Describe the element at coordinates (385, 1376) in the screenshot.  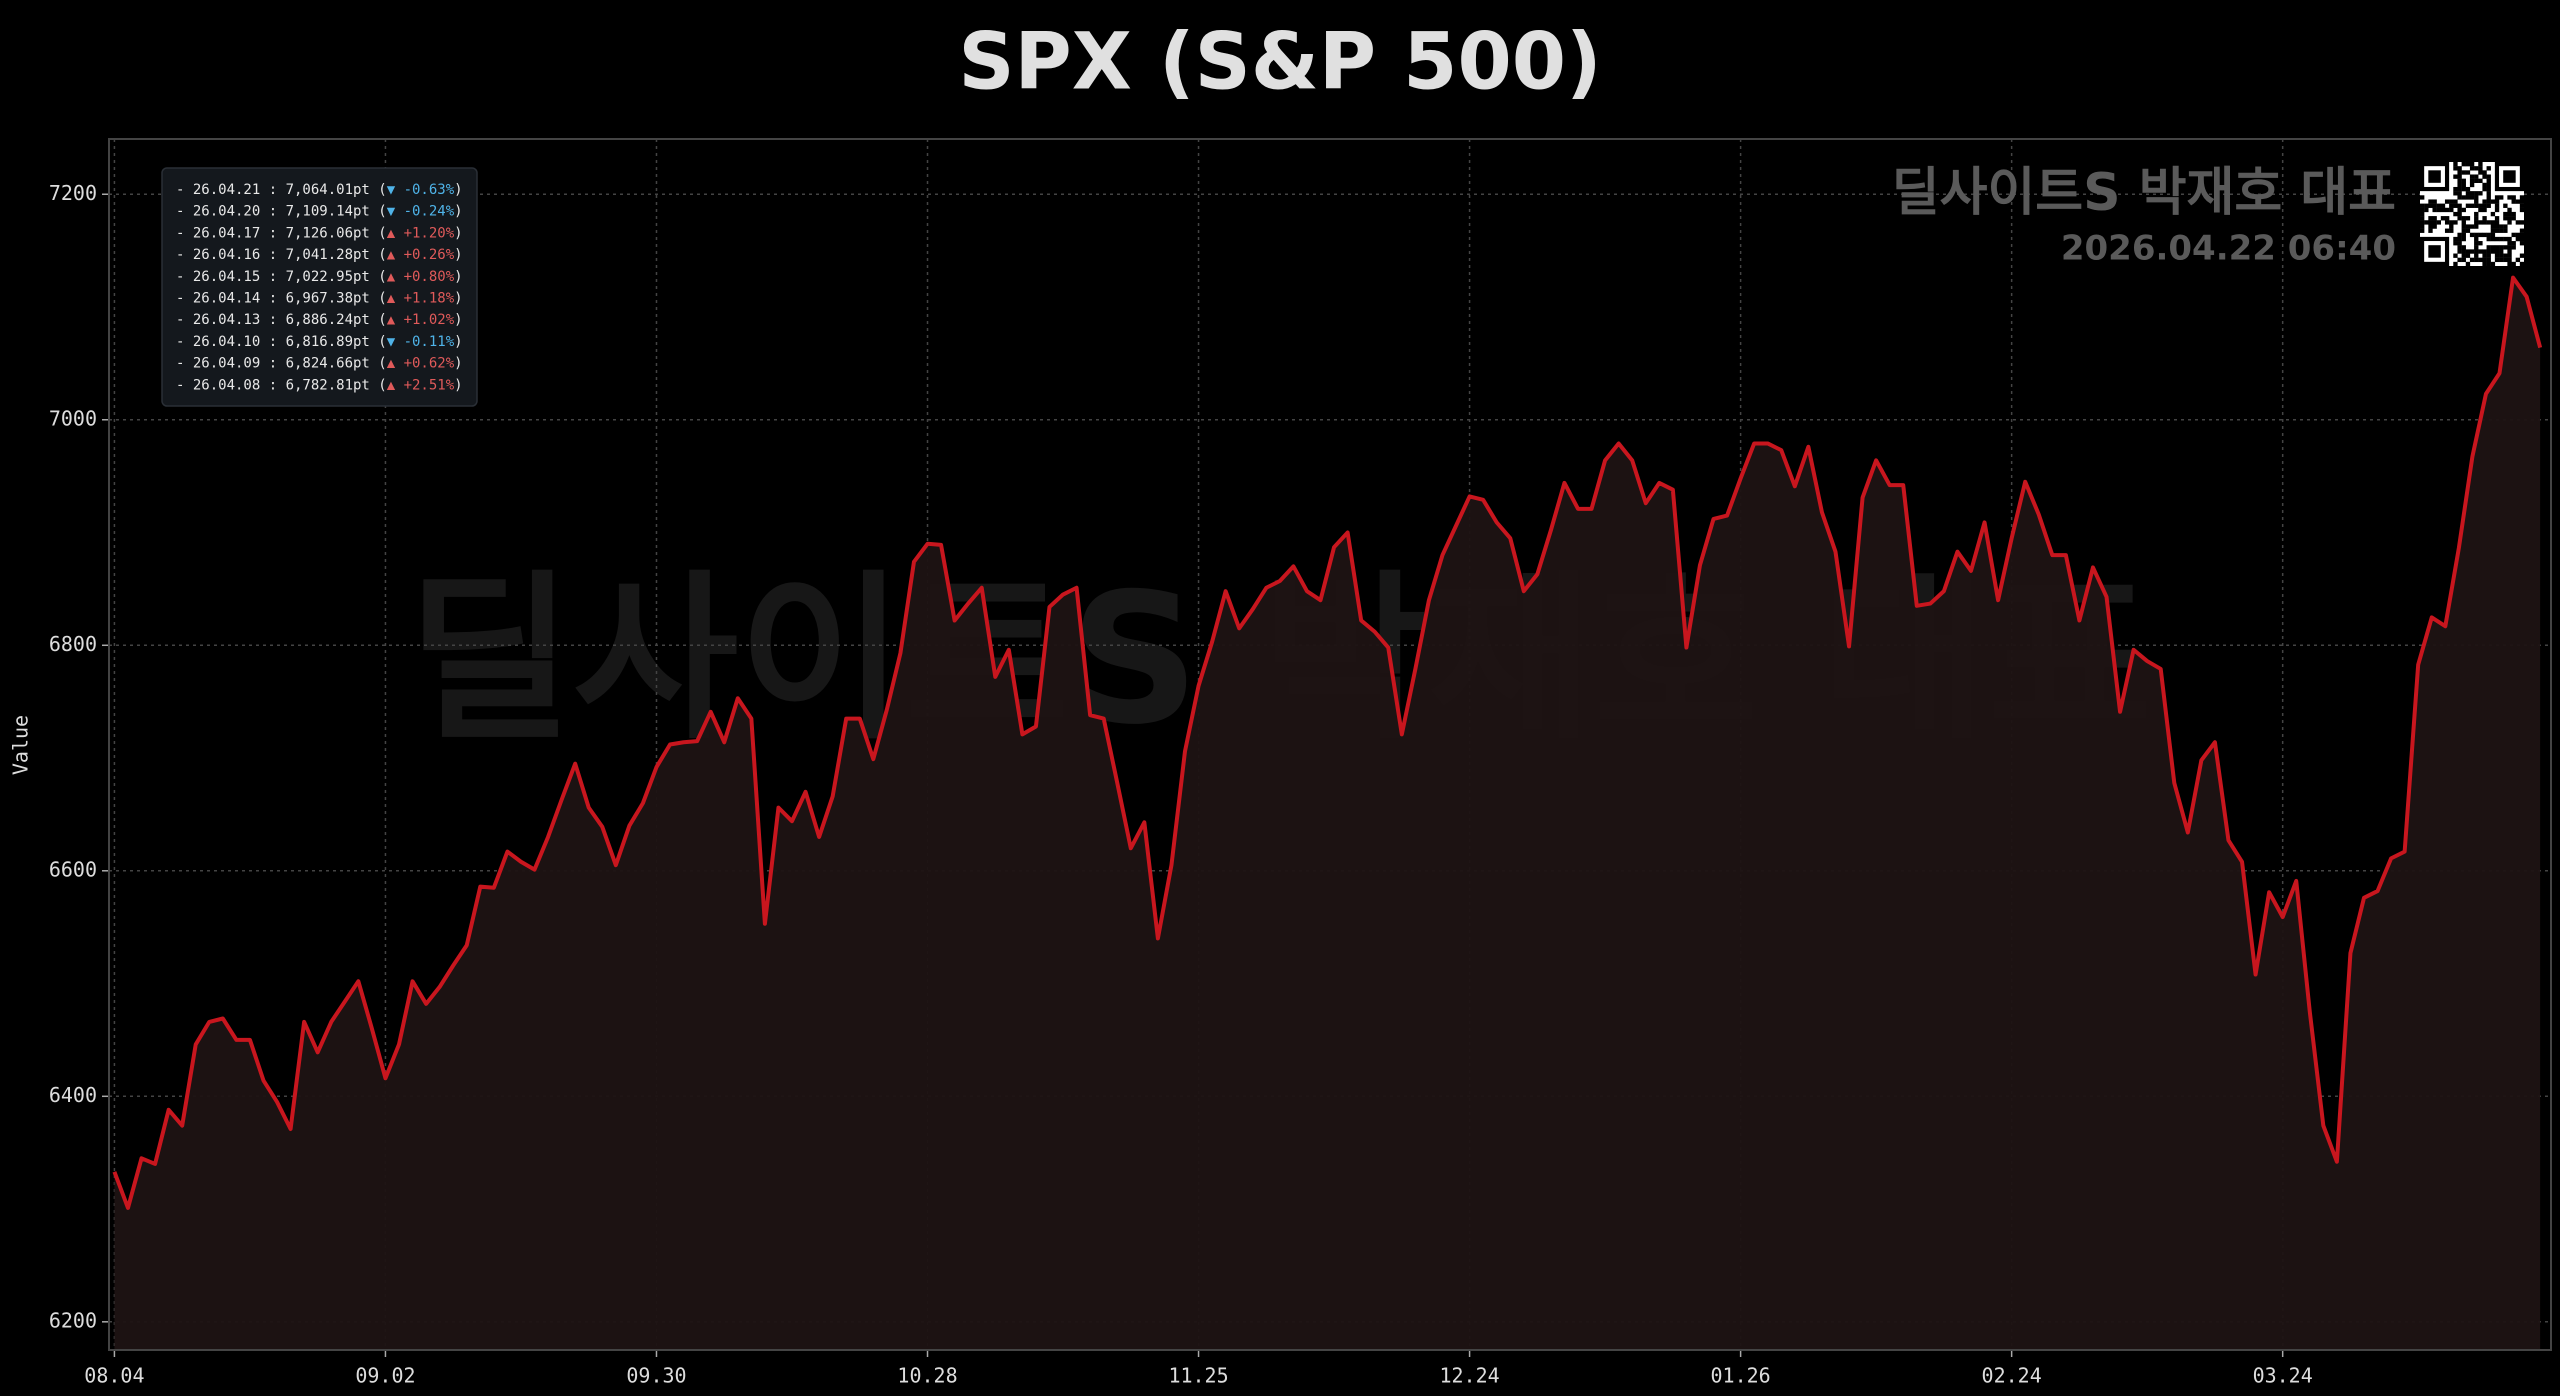
I see `x-tick-label: 09.02` at that location.